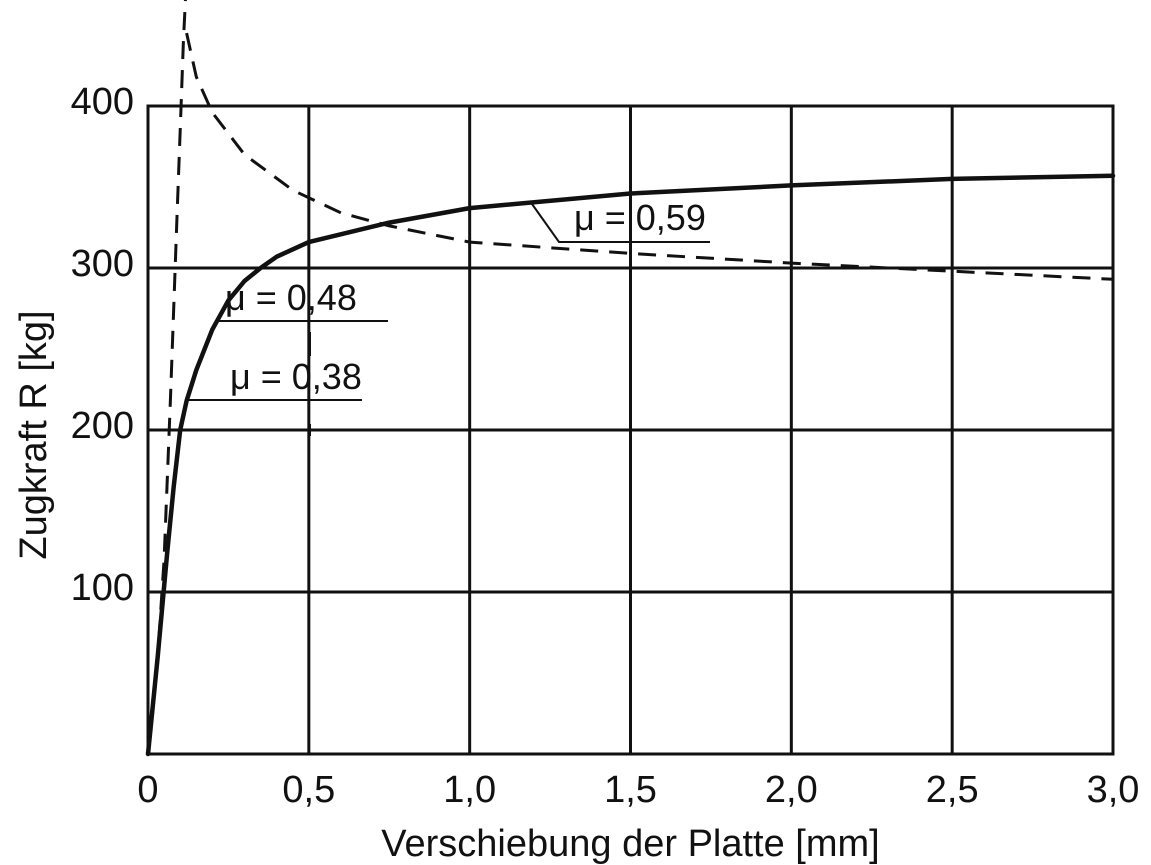 The height and width of the screenshot is (865, 1151). I want to click on mu-annotation: μ = 0,59, so click(640, 217).